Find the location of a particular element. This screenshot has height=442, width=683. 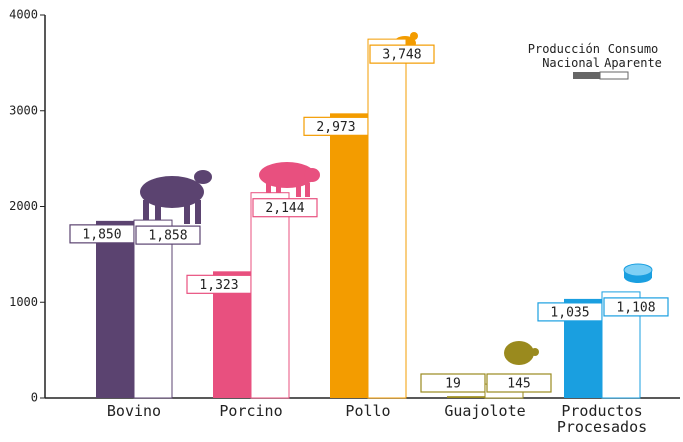

x-tick-label: Bovino is located at coordinates (134, 411).